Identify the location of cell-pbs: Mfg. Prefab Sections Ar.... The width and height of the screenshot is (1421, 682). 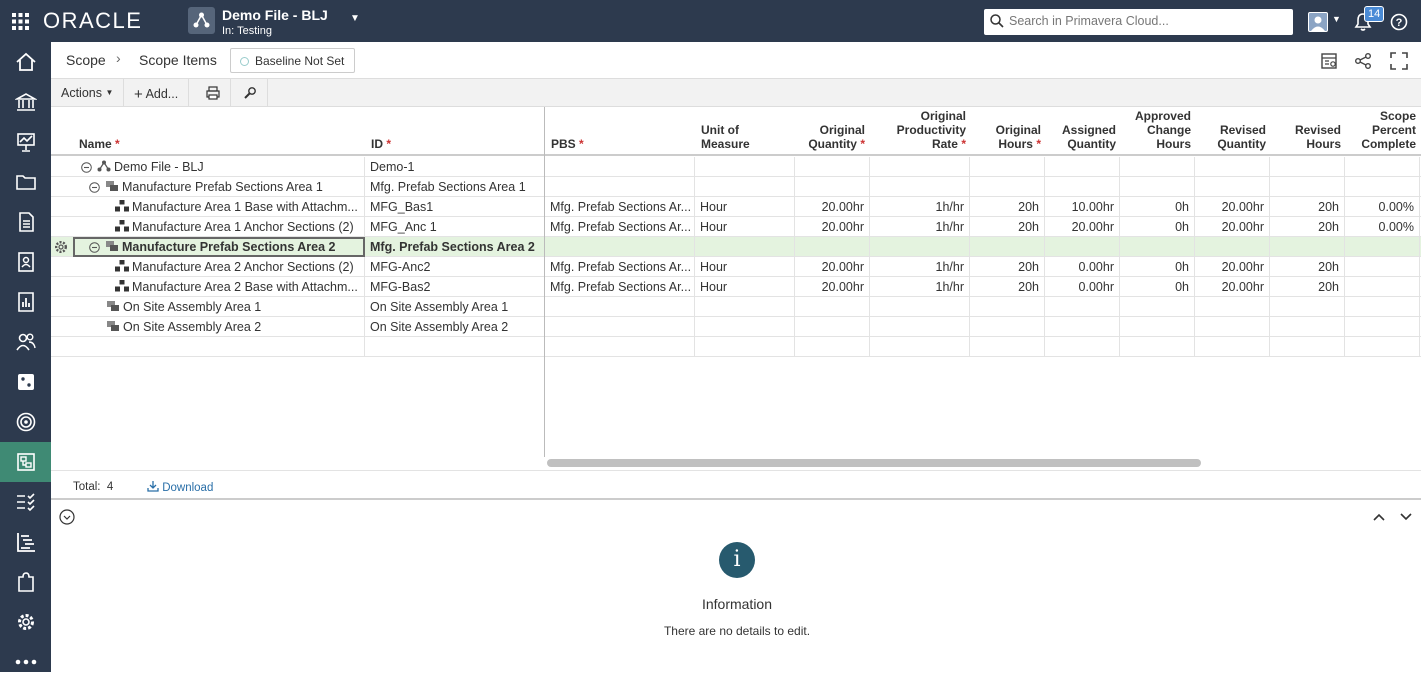
(620, 287).